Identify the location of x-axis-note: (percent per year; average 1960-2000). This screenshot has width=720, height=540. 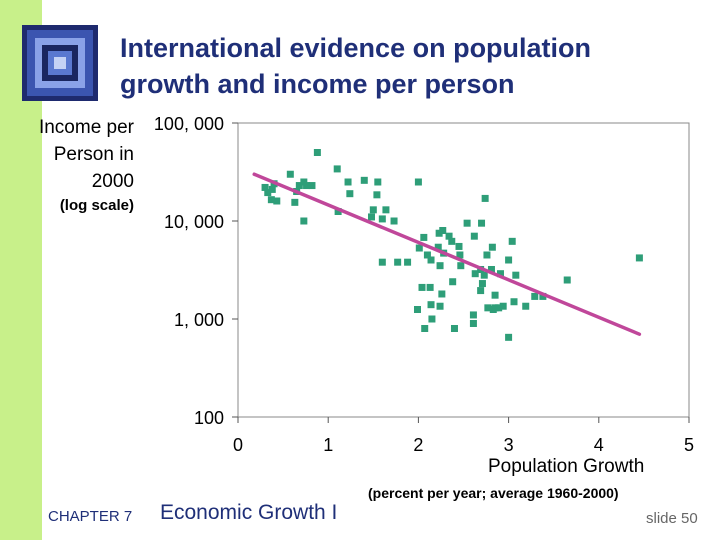
(493, 493).